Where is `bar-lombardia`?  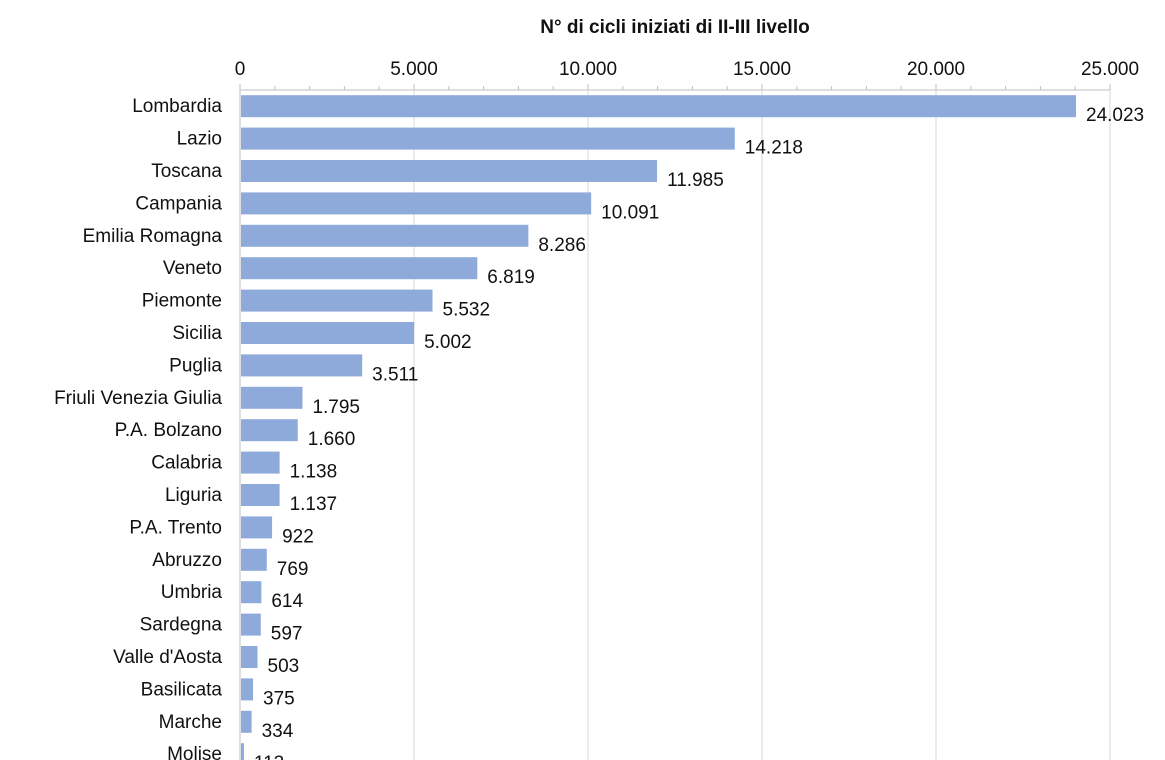
bar-lombardia is located at coordinates (659, 106).